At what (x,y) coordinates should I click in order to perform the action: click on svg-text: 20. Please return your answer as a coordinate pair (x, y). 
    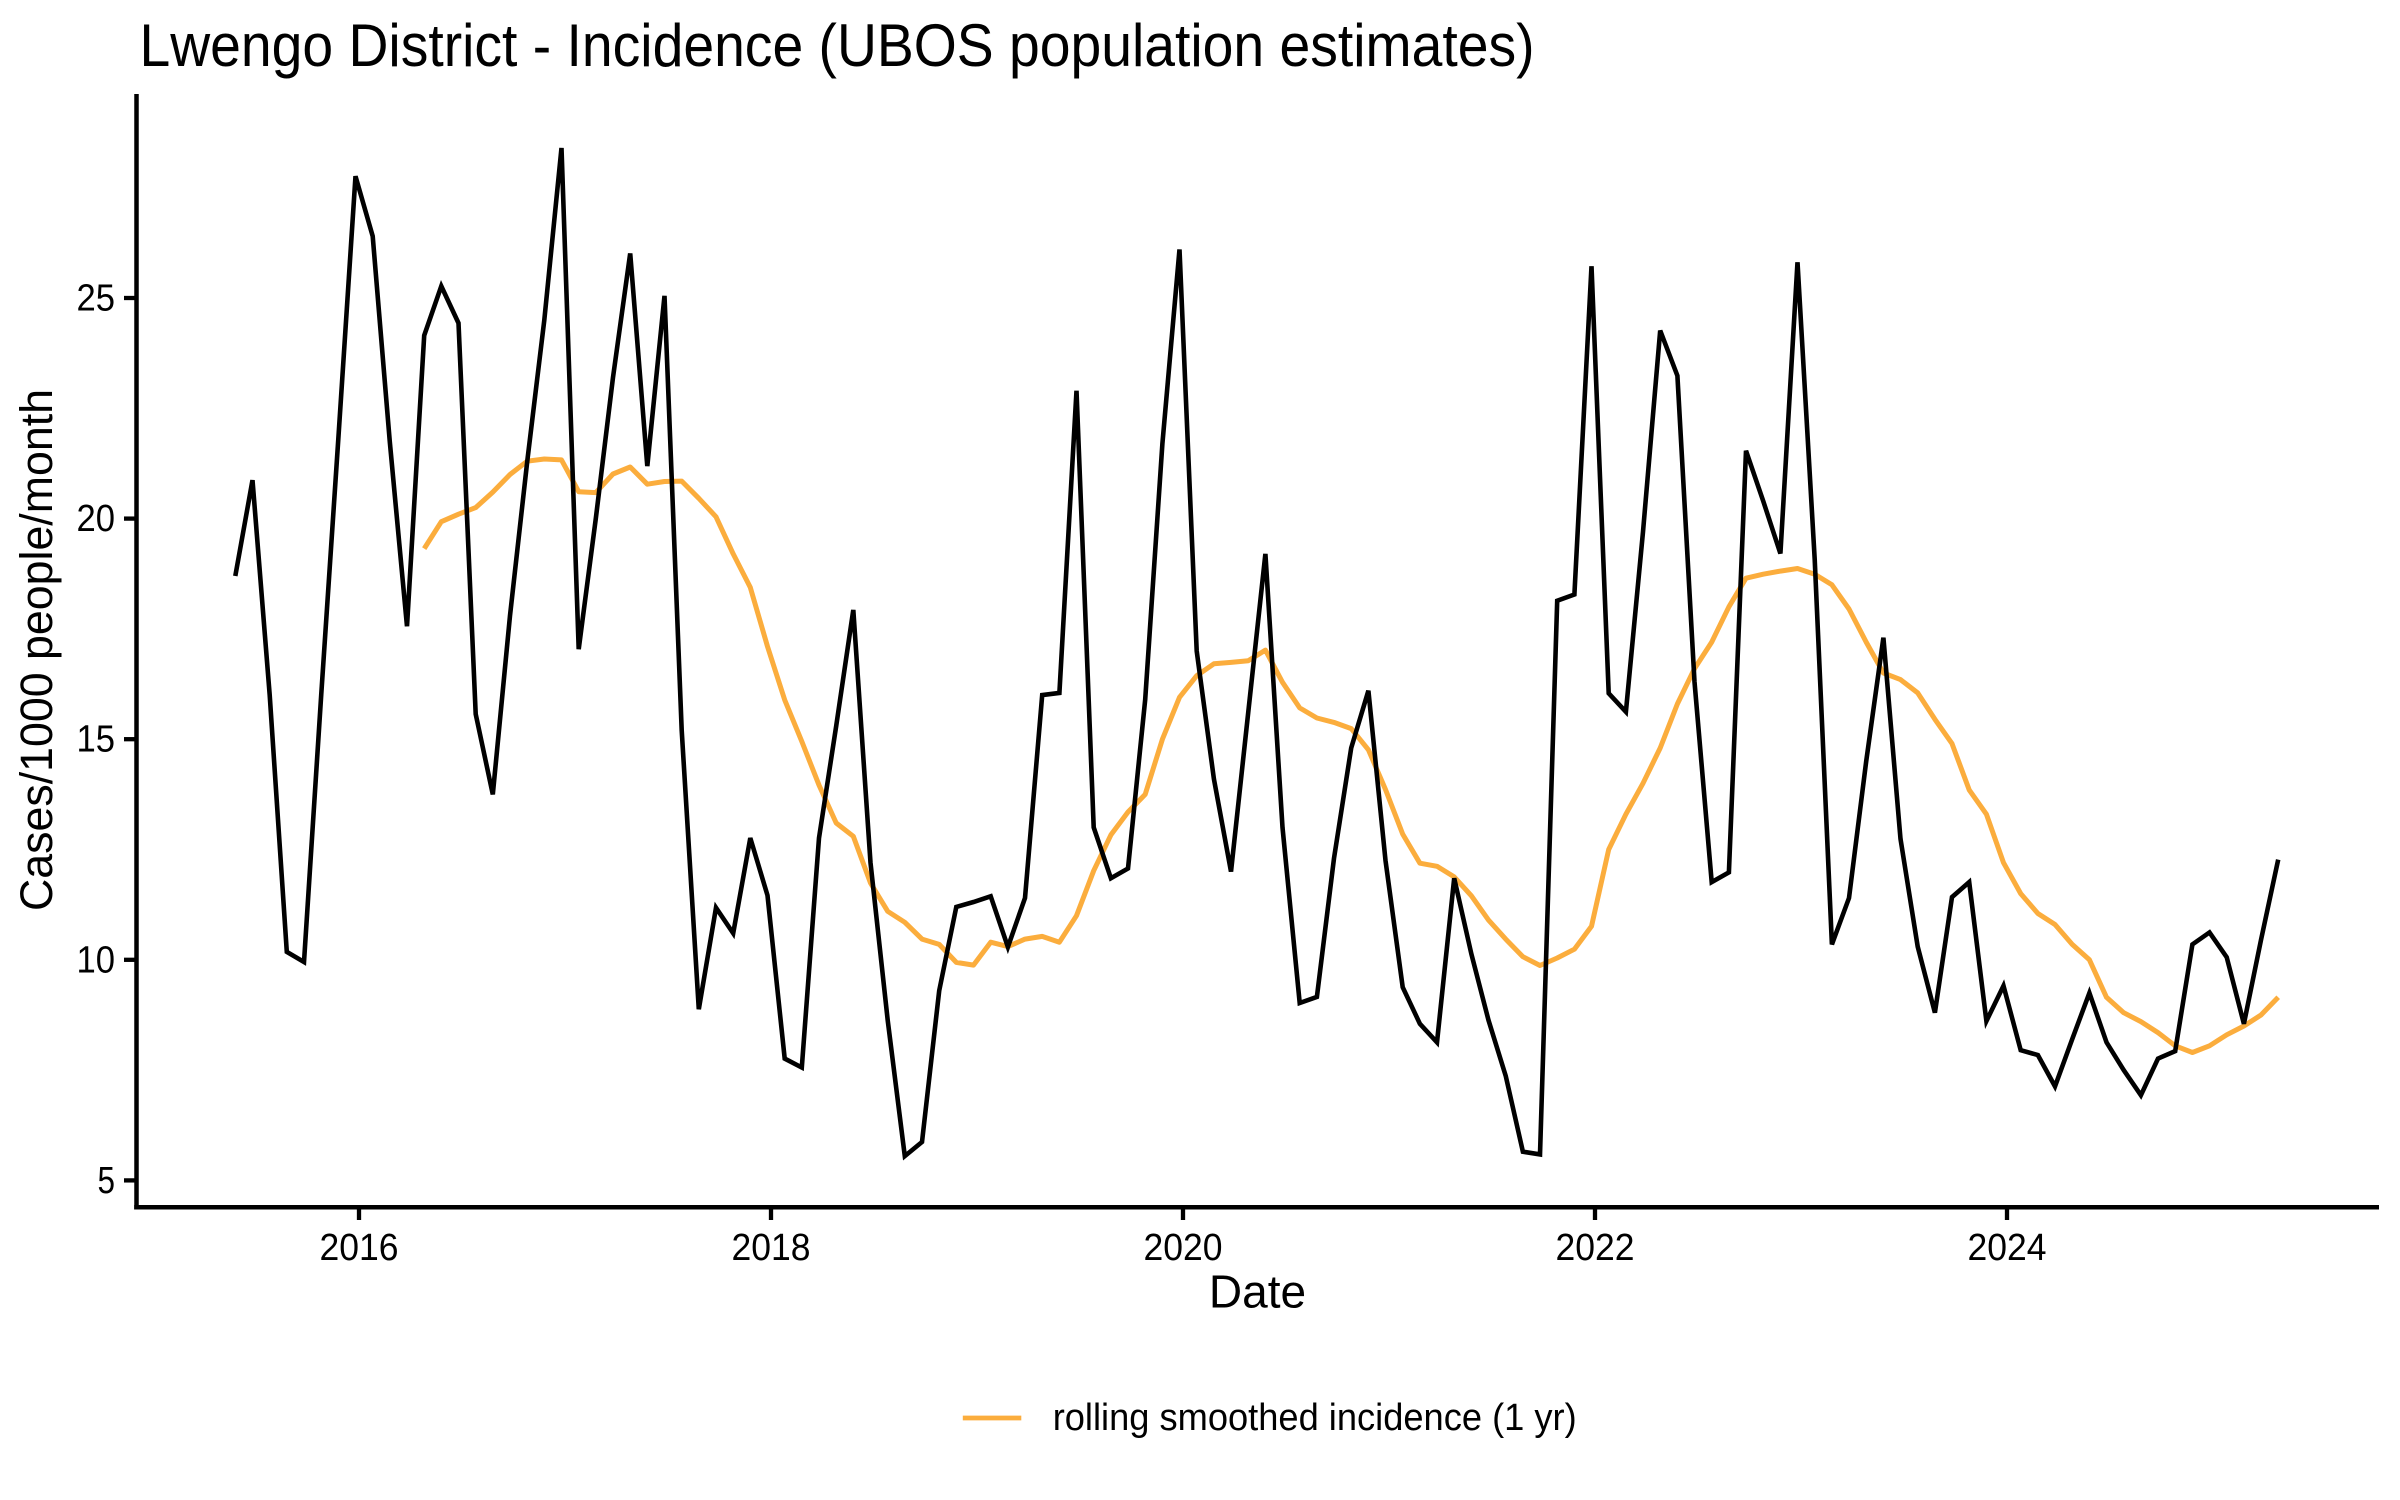
    Looking at the image, I should click on (96, 519).